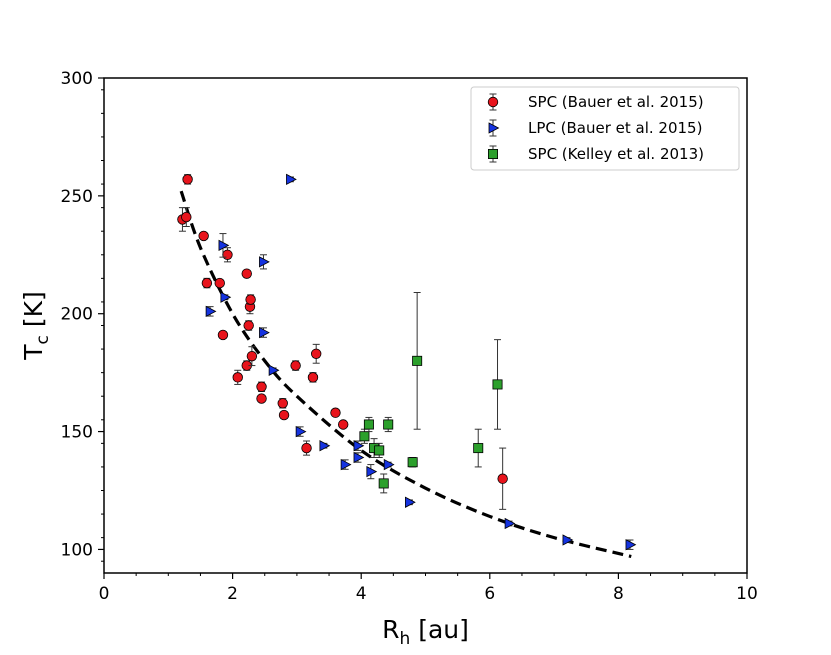 Image resolution: width=831 pixels, height=655 pixels. What do you see at coordinates (36, 326) in the screenshot?
I see `y-axis-label: Tc [K]` at bounding box center [36, 326].